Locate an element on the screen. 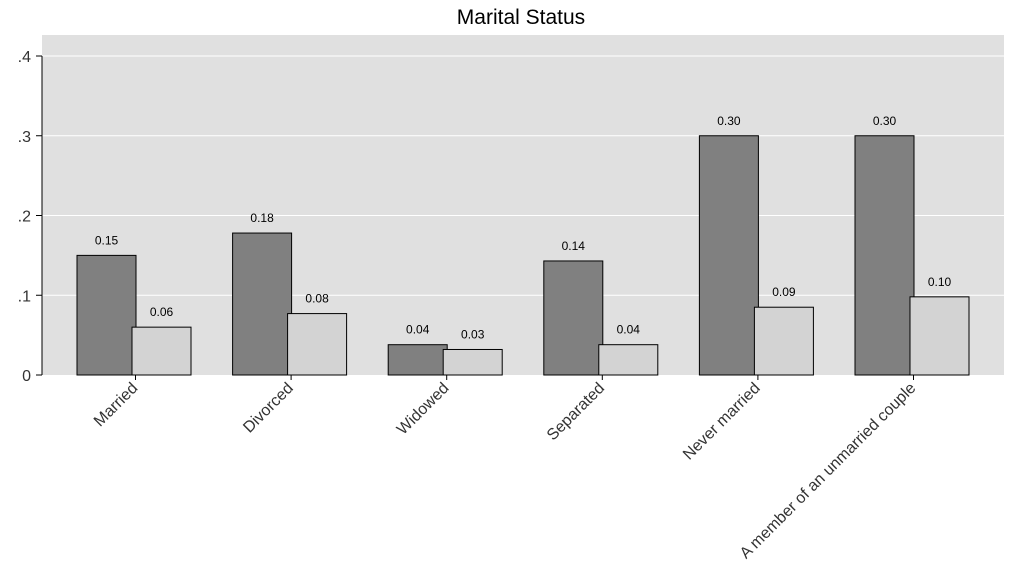 Image resolution: width=1032 pixels, height=583 pixels. y-tick-label: .3 is located at coordinates (24, 137).